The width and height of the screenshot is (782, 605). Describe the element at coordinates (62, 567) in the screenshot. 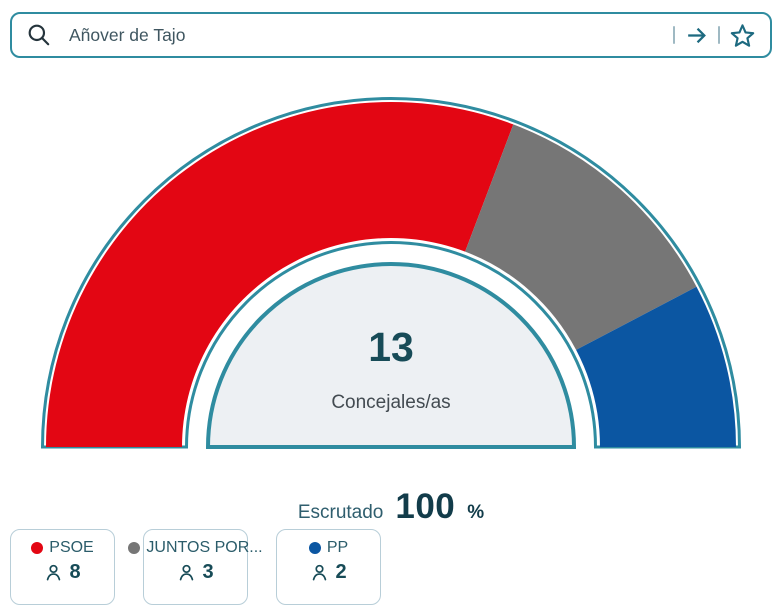

I see `legend-card-psoe: PSOE 8` at that location.